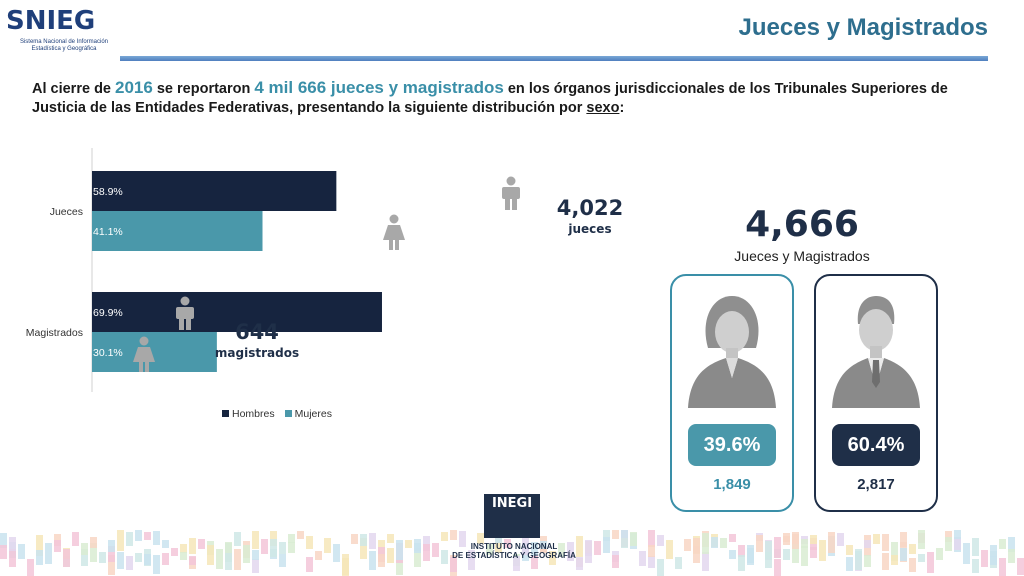 Image resolution: width=1024 pixels, height=576 pixels. I want to click on intro-year: 2016, so click(134, 87).